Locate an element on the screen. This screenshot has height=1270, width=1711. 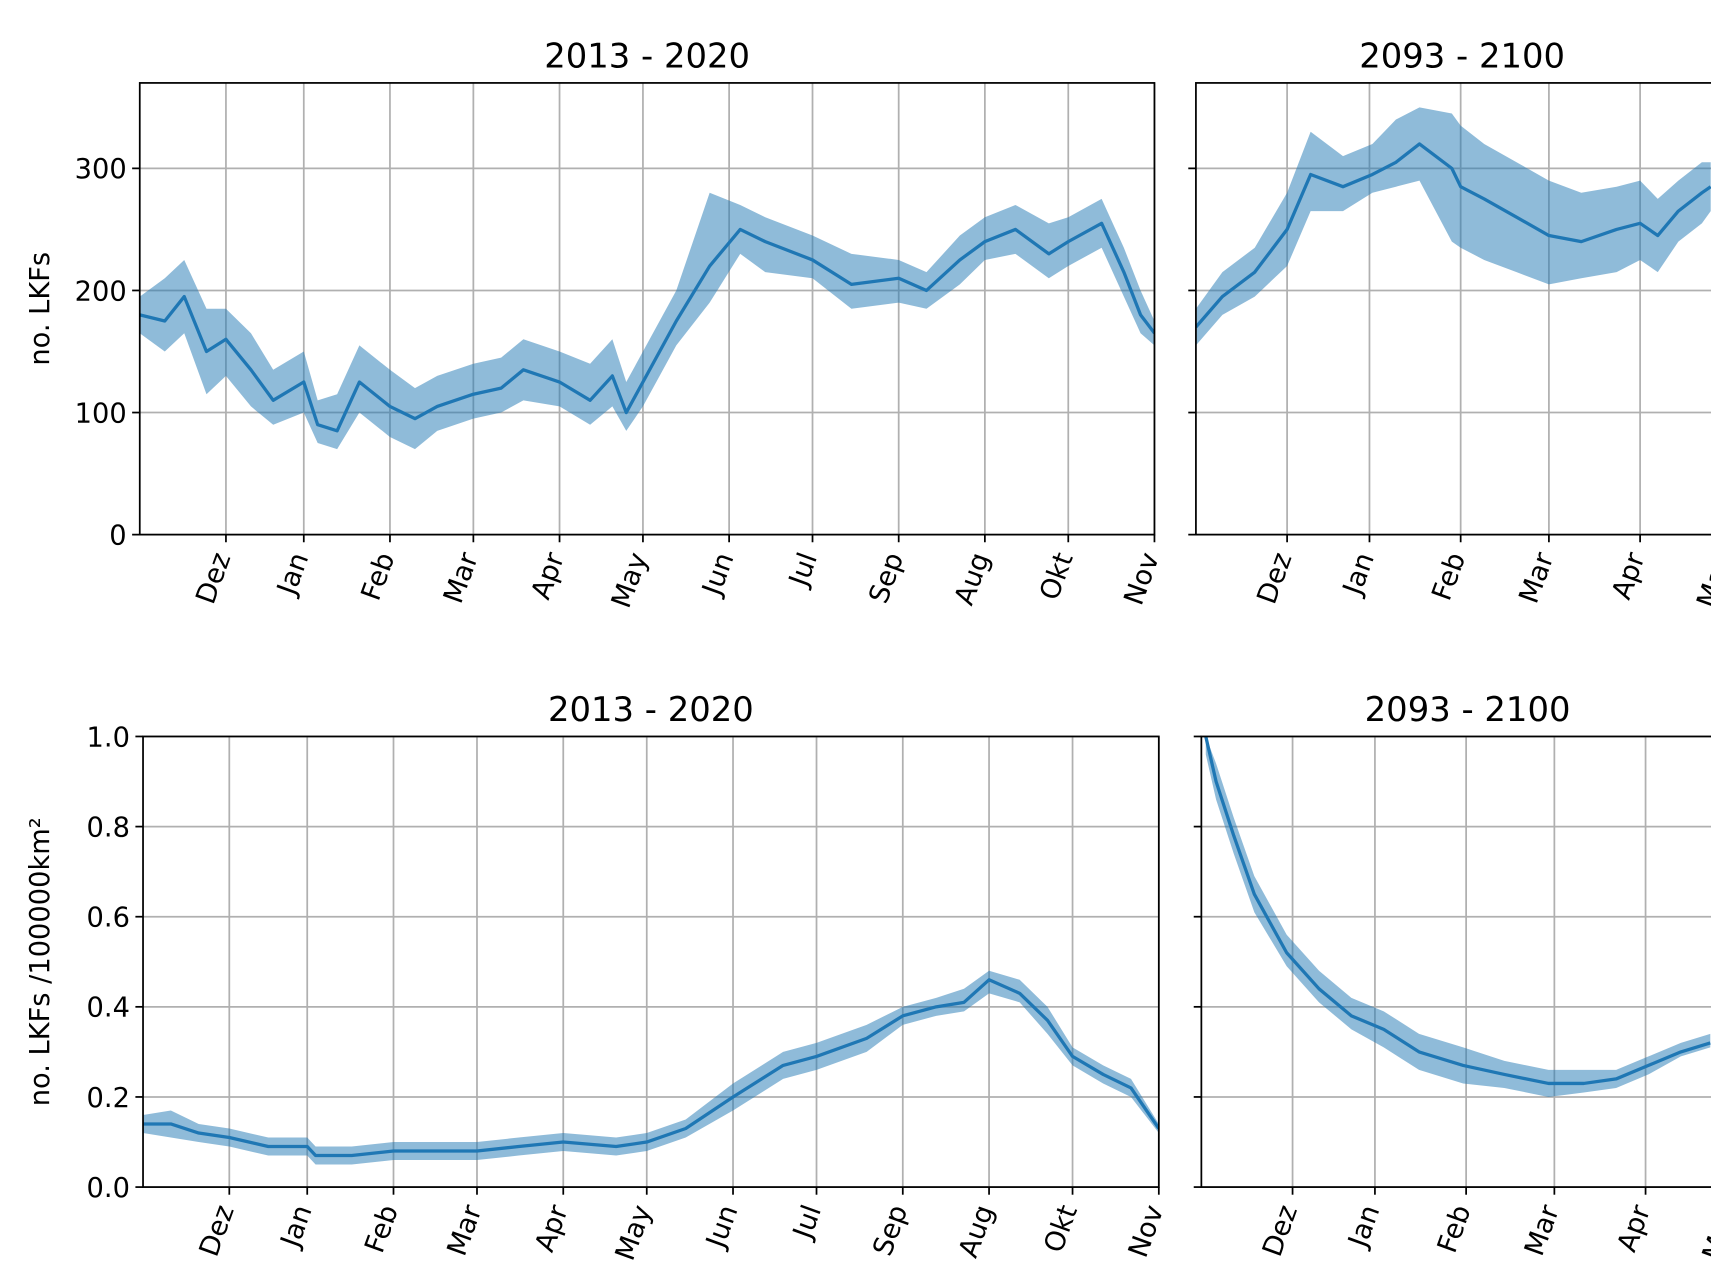
y-tick-label: 0.2 is located at coordinates (108, 1098).